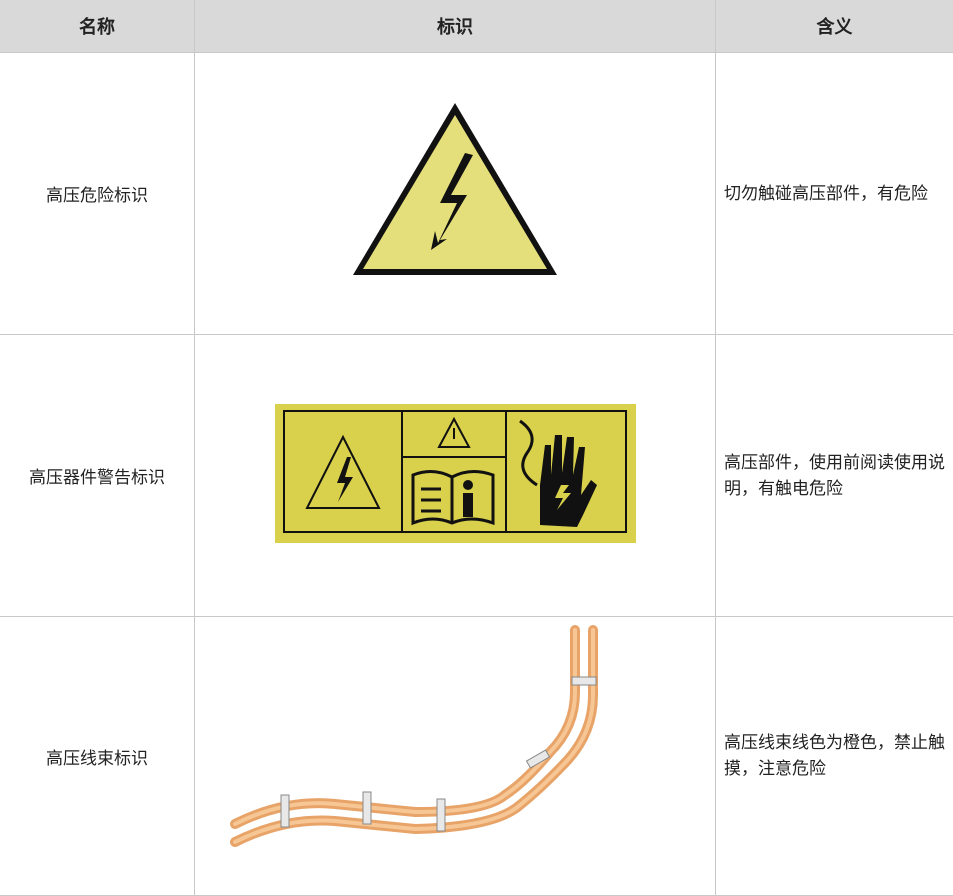 This screenshot has width=953, height=896. Describe the element at coordinates (97, 26) in the screenshot. I see `header-cell: 名称` at that location.